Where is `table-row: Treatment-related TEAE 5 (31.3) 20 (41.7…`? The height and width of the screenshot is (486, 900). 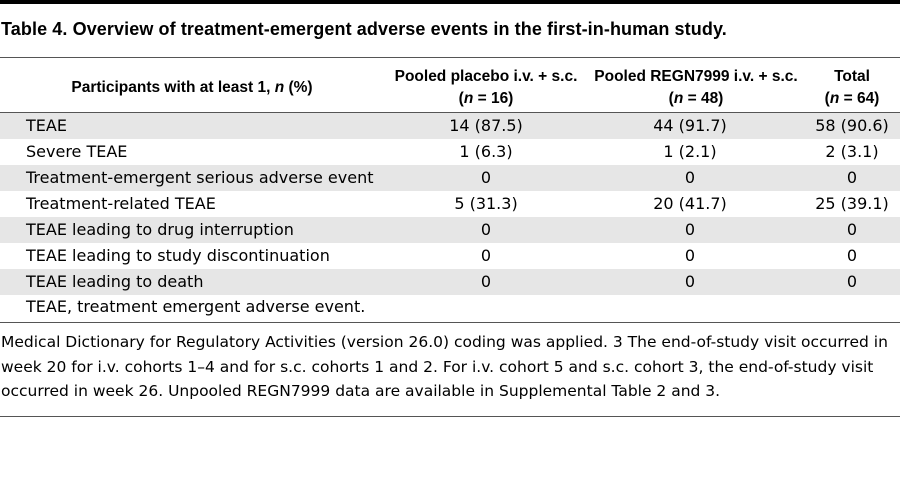
table-row: Treatment-related TEAE 5 (31.3) 20 (41.7… is located at coordinates (450, 204).